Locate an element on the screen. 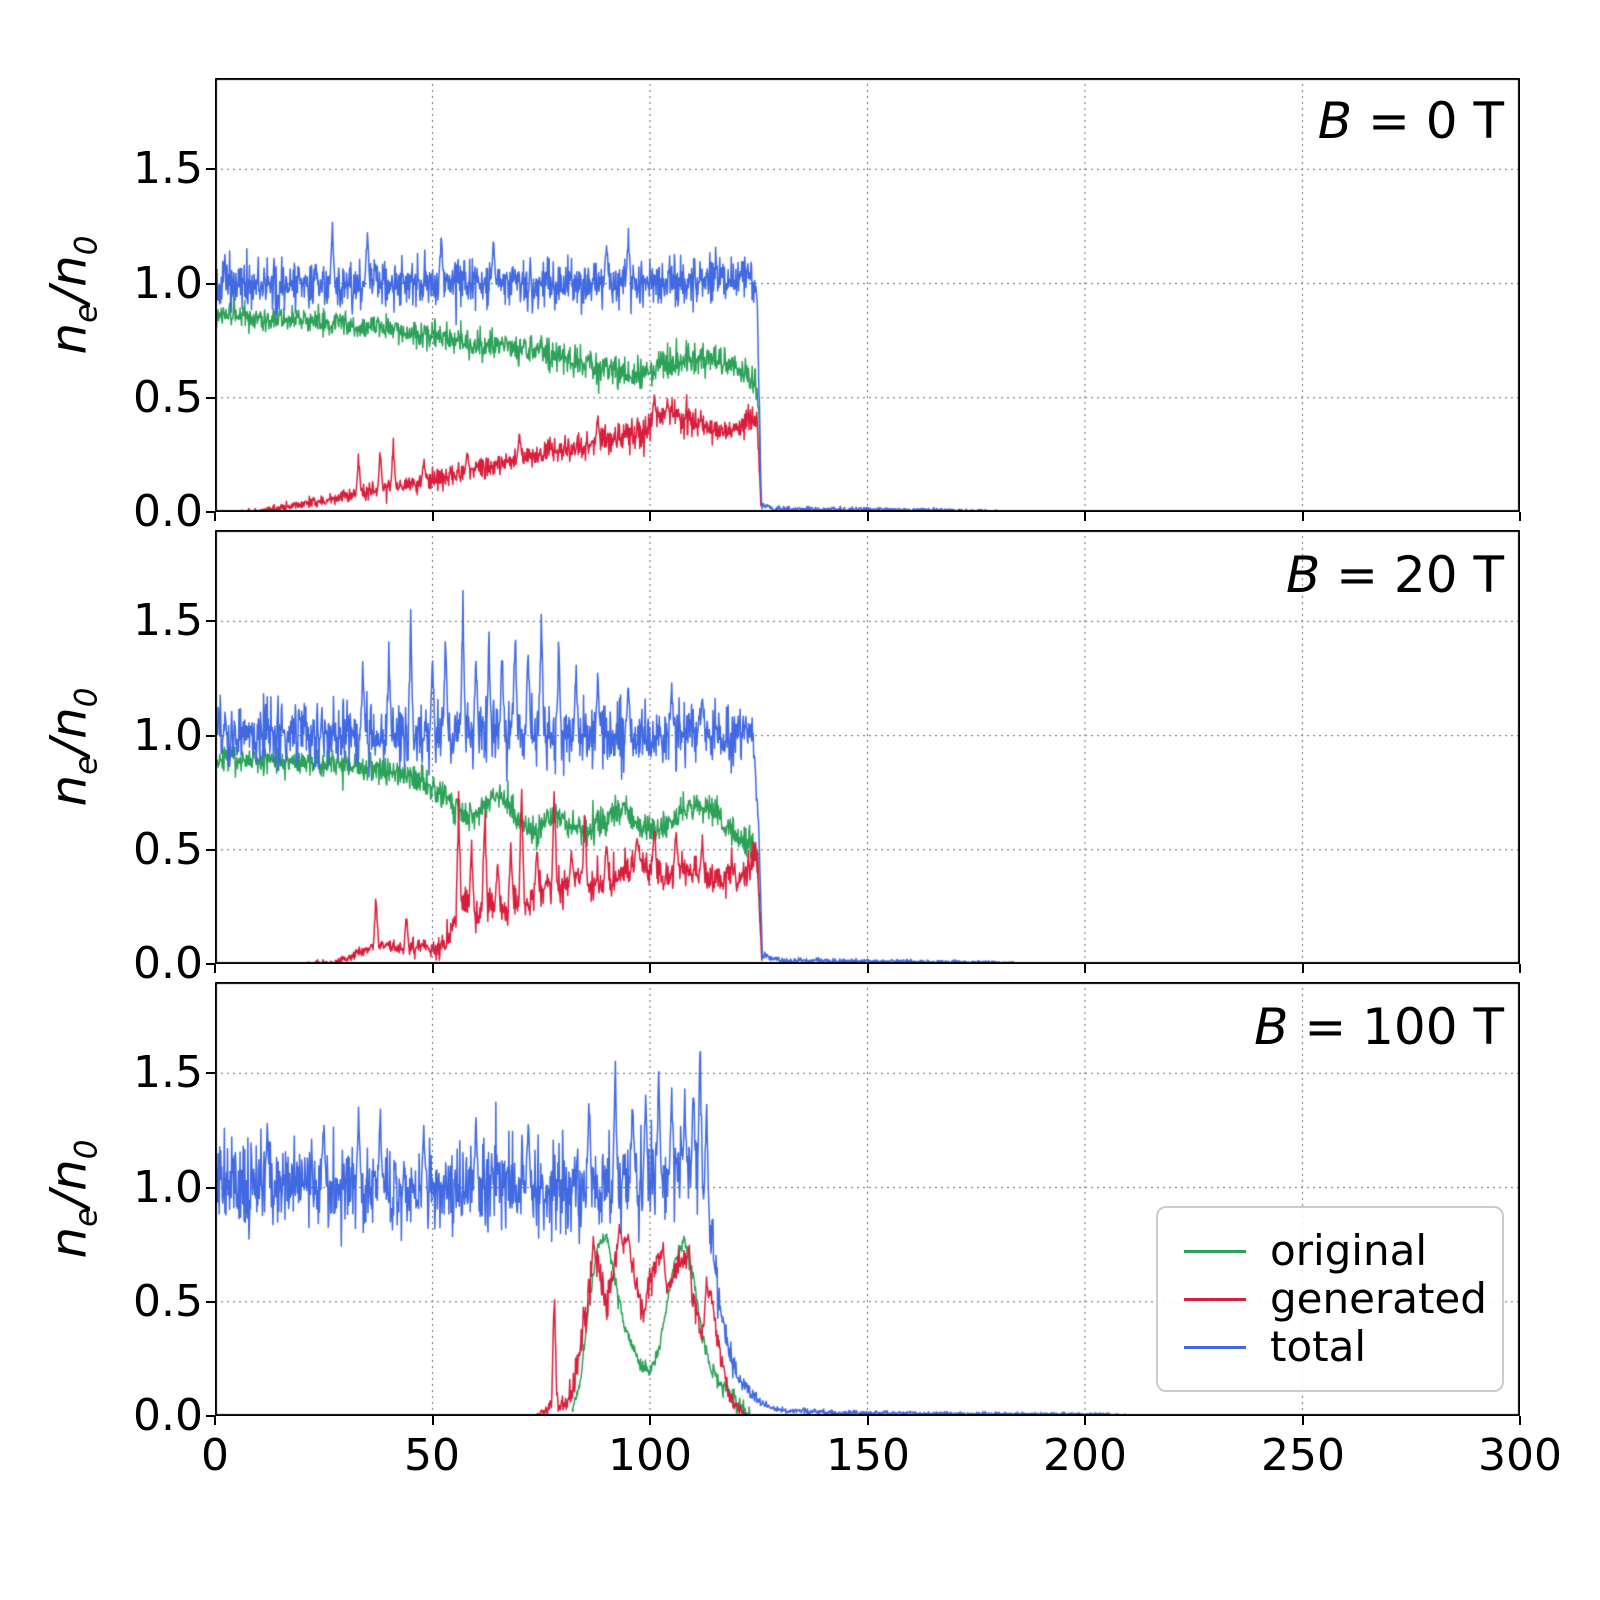 The image size is (1600, 1600). panel-3-annotation: B = 100 T is located at coordinates (1379, 1027).